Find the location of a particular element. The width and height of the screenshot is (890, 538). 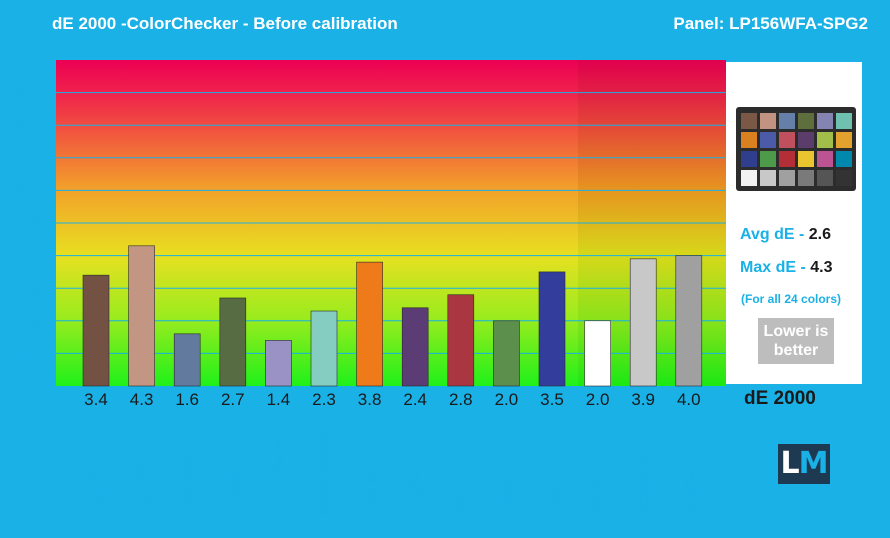

category-label: Blue Sky is located at coordinates (187, 486).